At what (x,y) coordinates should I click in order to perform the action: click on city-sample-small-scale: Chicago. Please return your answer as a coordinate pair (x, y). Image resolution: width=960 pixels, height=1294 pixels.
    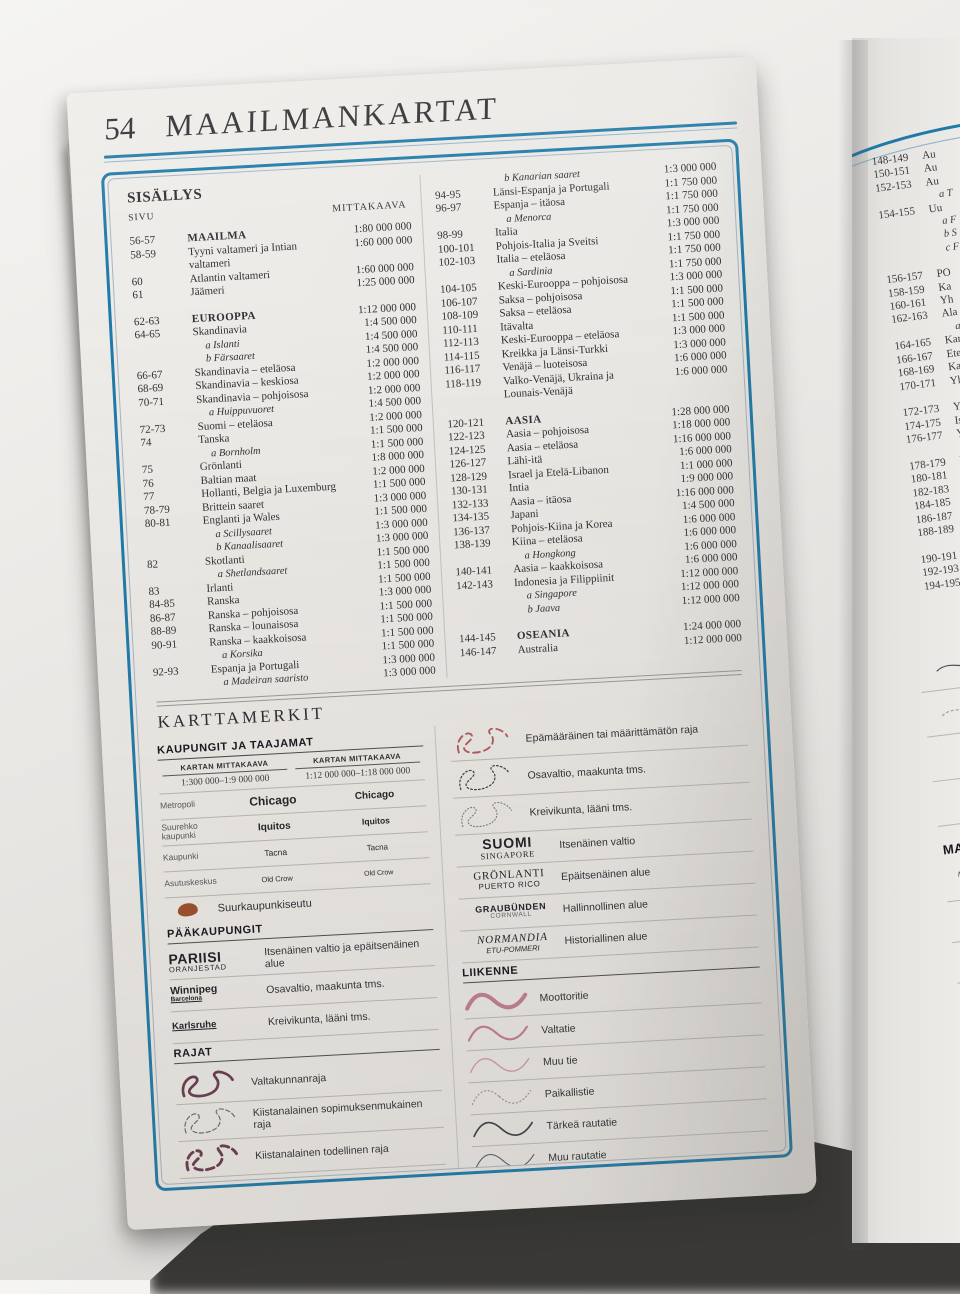
    Looking at the image, I should click on (374, 795).